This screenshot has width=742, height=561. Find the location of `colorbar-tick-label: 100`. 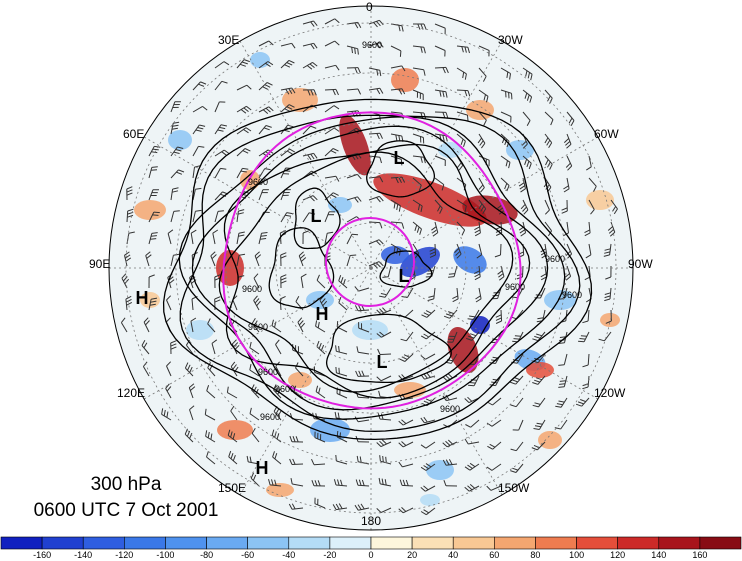

colorbar-tick-label: 100 is located at coordinates (577, 555).